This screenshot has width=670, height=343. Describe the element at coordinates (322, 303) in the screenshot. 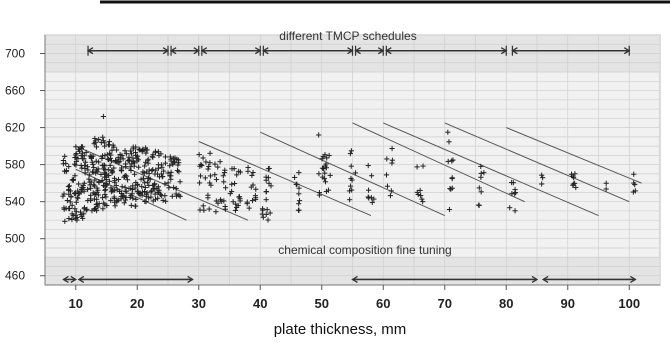

I see `x-tick-label: 50` at that location.